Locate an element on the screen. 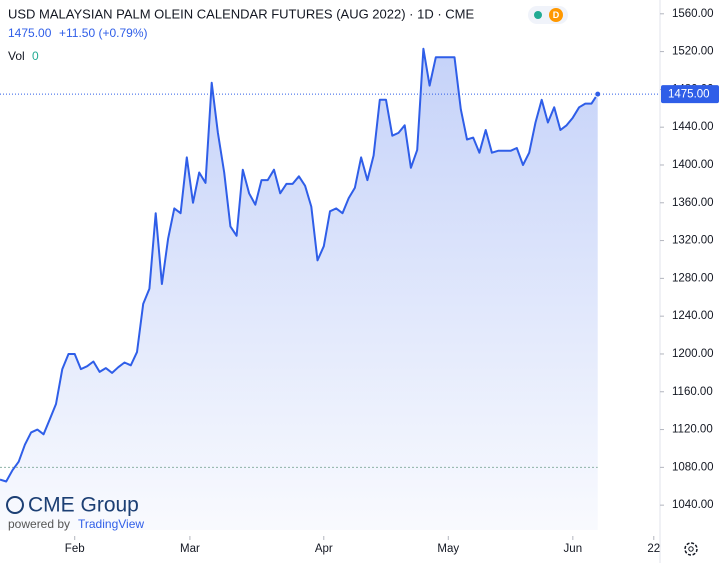  delay-label: D is located at coordinates (556, 15).